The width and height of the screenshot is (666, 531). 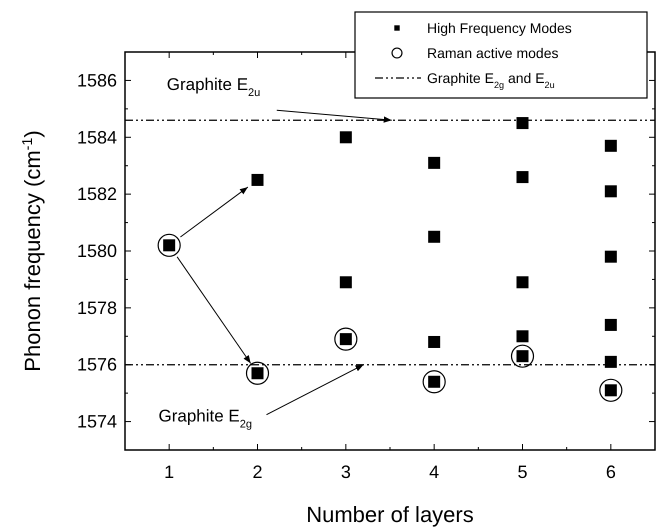 What do you see at coordinates (390, 514) in the screenshot?
I see `x-axis-title: Number of layers` at bounding box center [390, 514].